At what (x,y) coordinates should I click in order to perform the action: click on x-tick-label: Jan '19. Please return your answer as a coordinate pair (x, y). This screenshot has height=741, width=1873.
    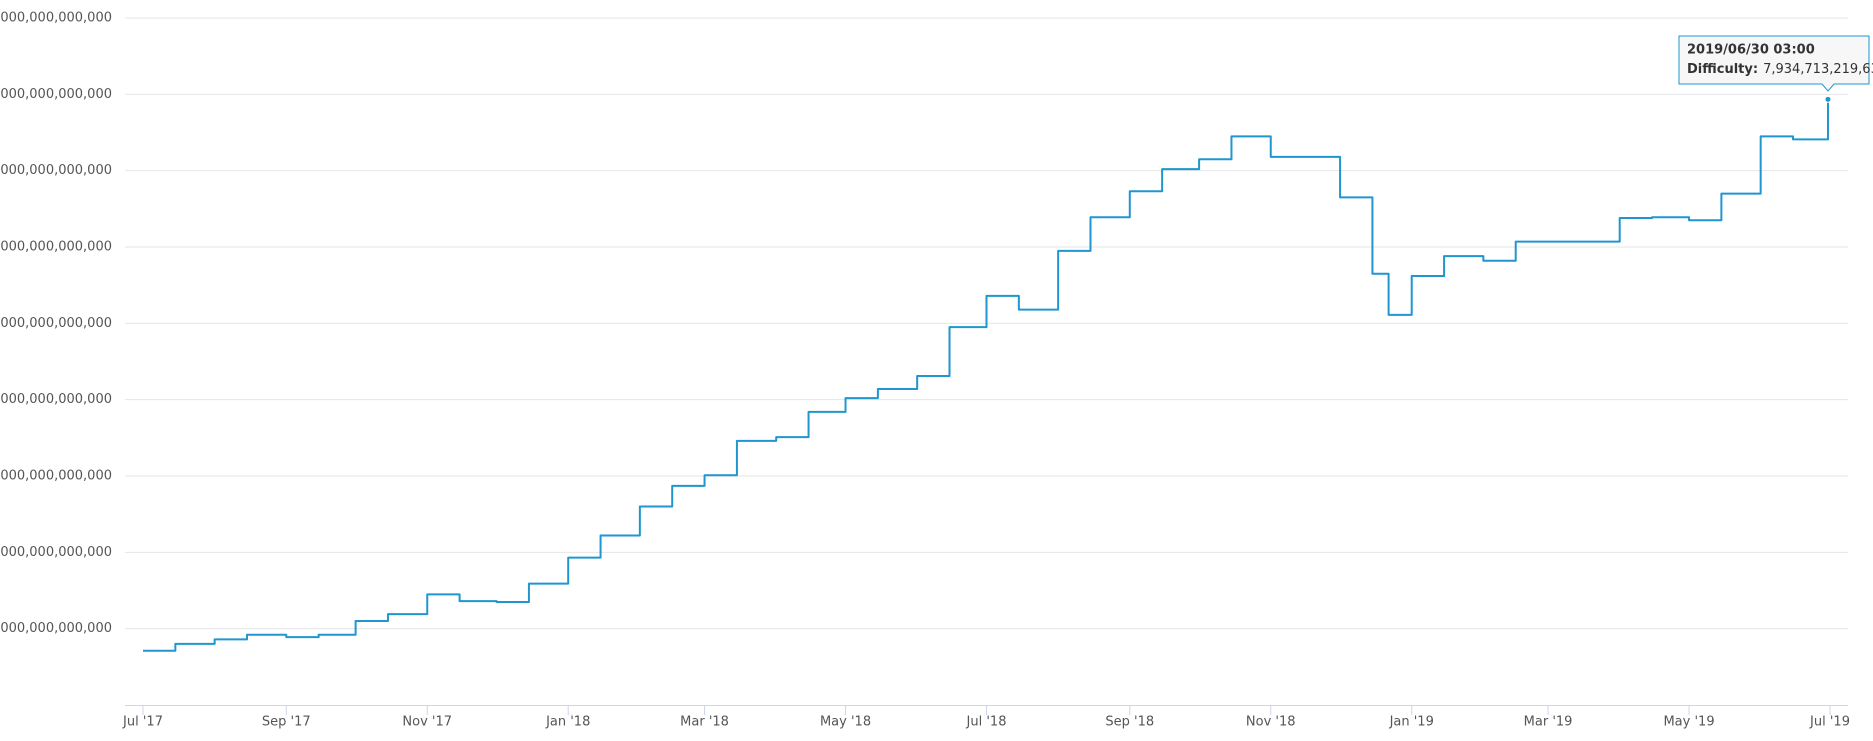
    Looking at the image, I should click on (1411, 722).